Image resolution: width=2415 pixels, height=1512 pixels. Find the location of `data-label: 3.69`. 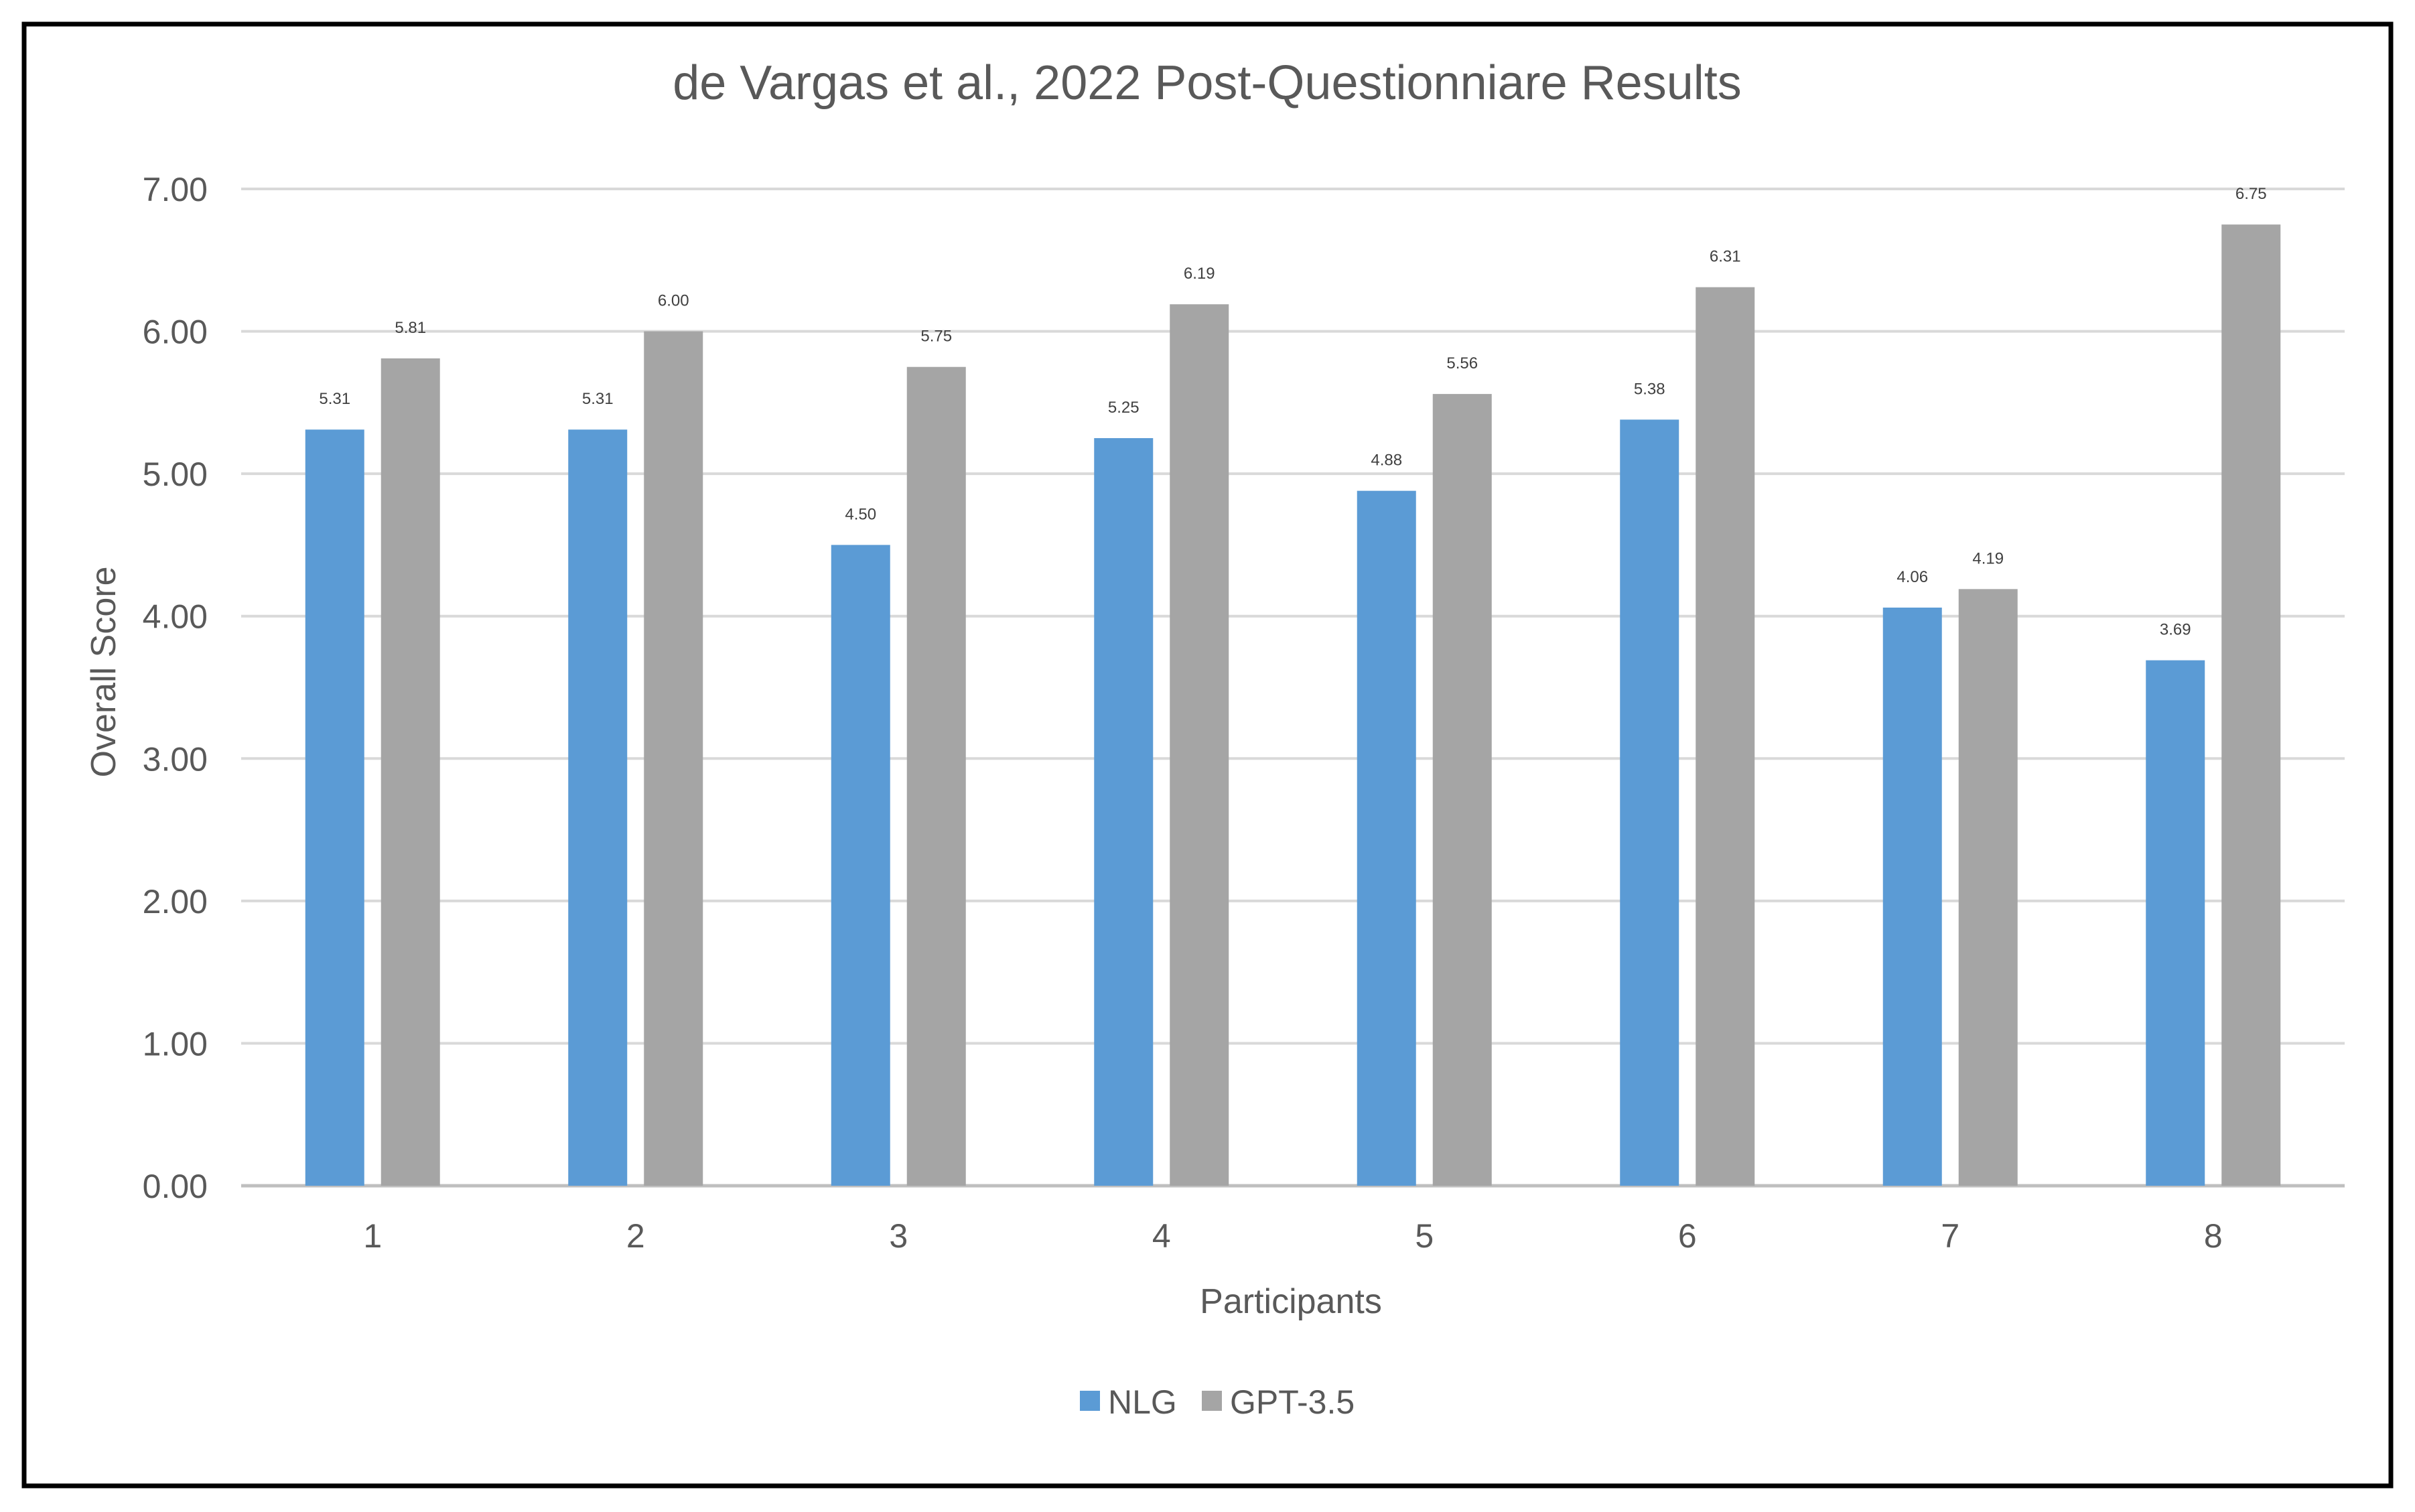

data-label: 3.69 is located at coordinates (2175, 630).